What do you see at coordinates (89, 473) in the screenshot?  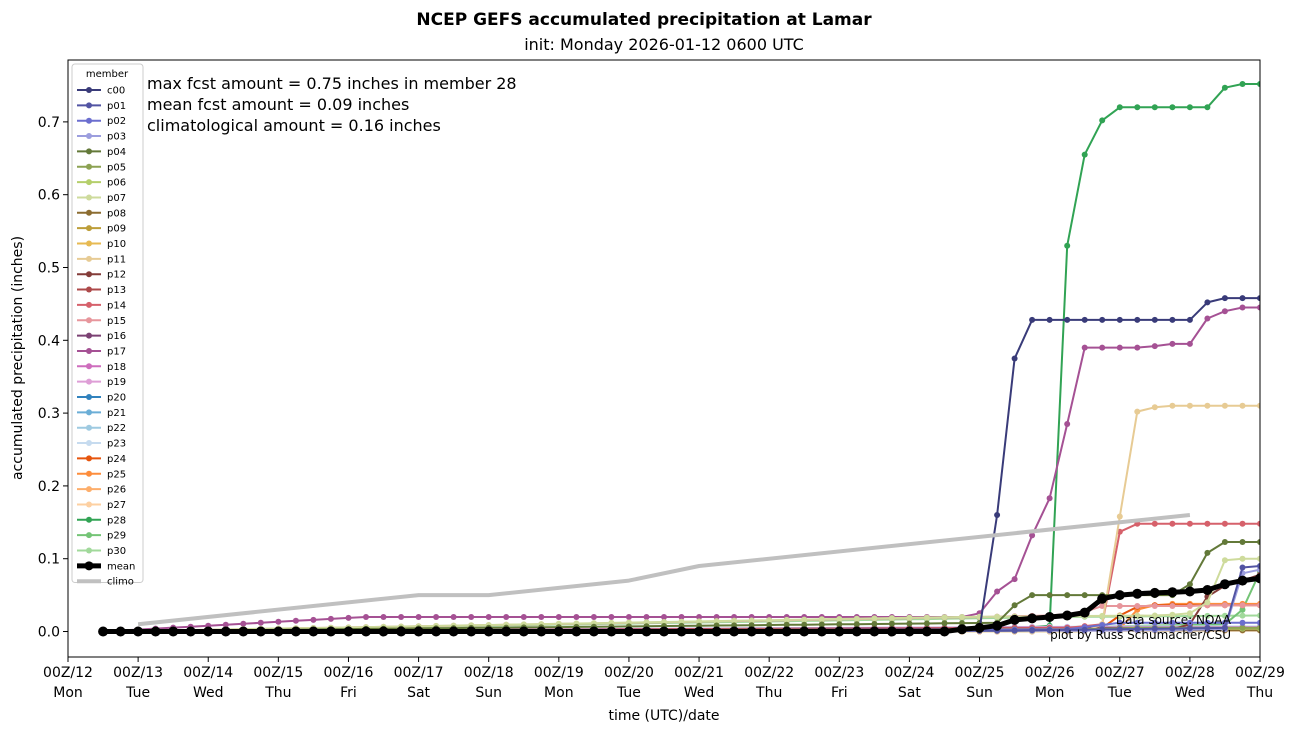 I see `legend-marker-p25` at bounding box center [89, 473].